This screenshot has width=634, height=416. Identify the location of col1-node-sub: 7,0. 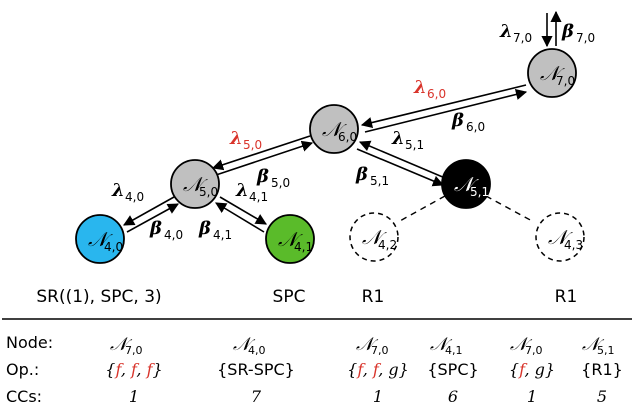
(134, 350).